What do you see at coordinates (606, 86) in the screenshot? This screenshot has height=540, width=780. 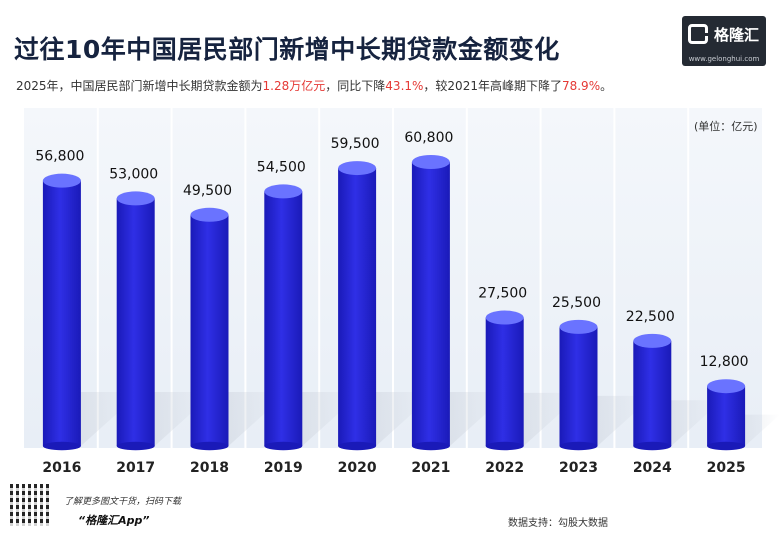 I see `subtitle-part: 。` at bounding box center [606, 86].